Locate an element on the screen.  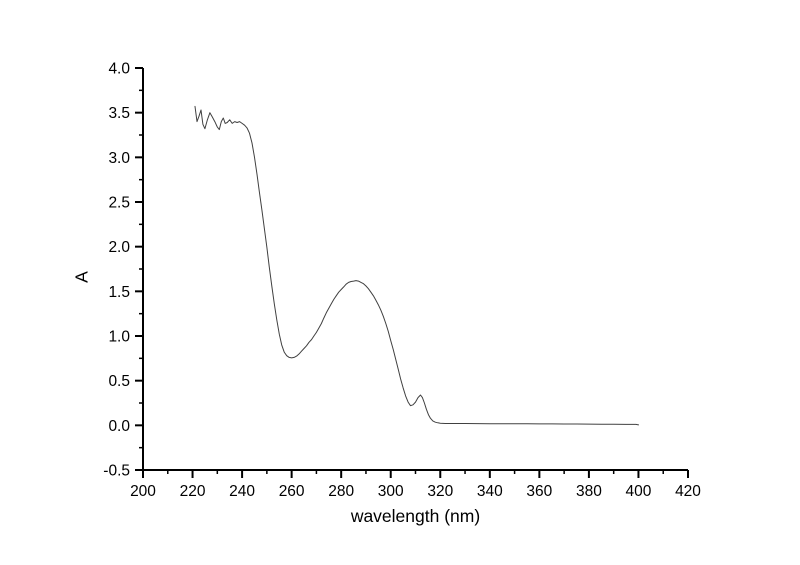
x-tick-label: 260 is located at coordinates (292, 491).